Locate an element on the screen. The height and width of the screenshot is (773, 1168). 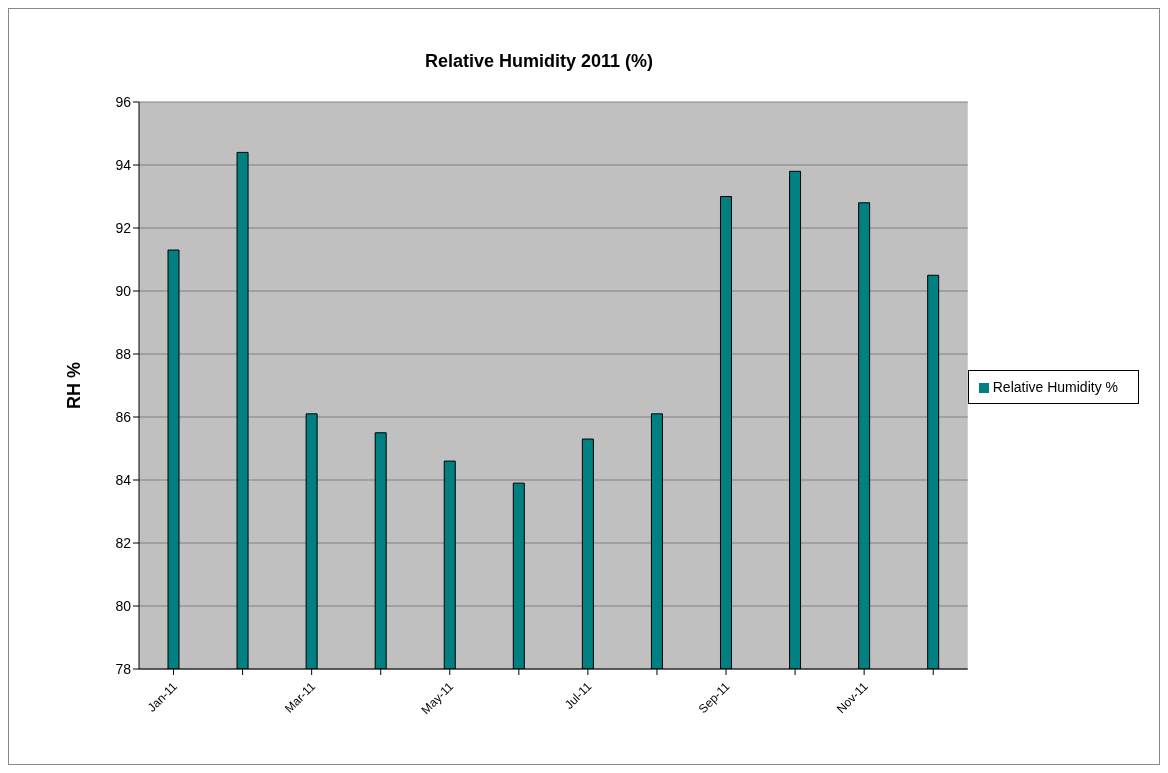
chart-title: Relative Humidity 2011 (%) is located at coordinates (539, 61).